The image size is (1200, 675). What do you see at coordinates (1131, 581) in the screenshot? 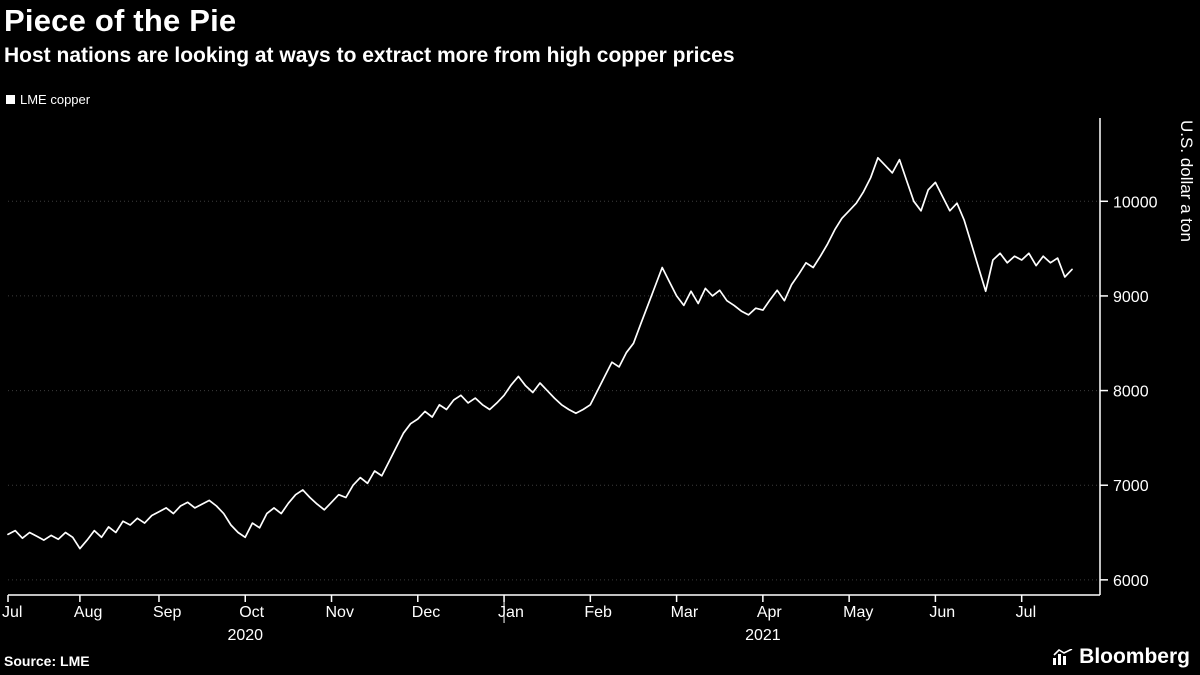
I see `y-tick-label: 6000` at bounding box center [1131, 581].